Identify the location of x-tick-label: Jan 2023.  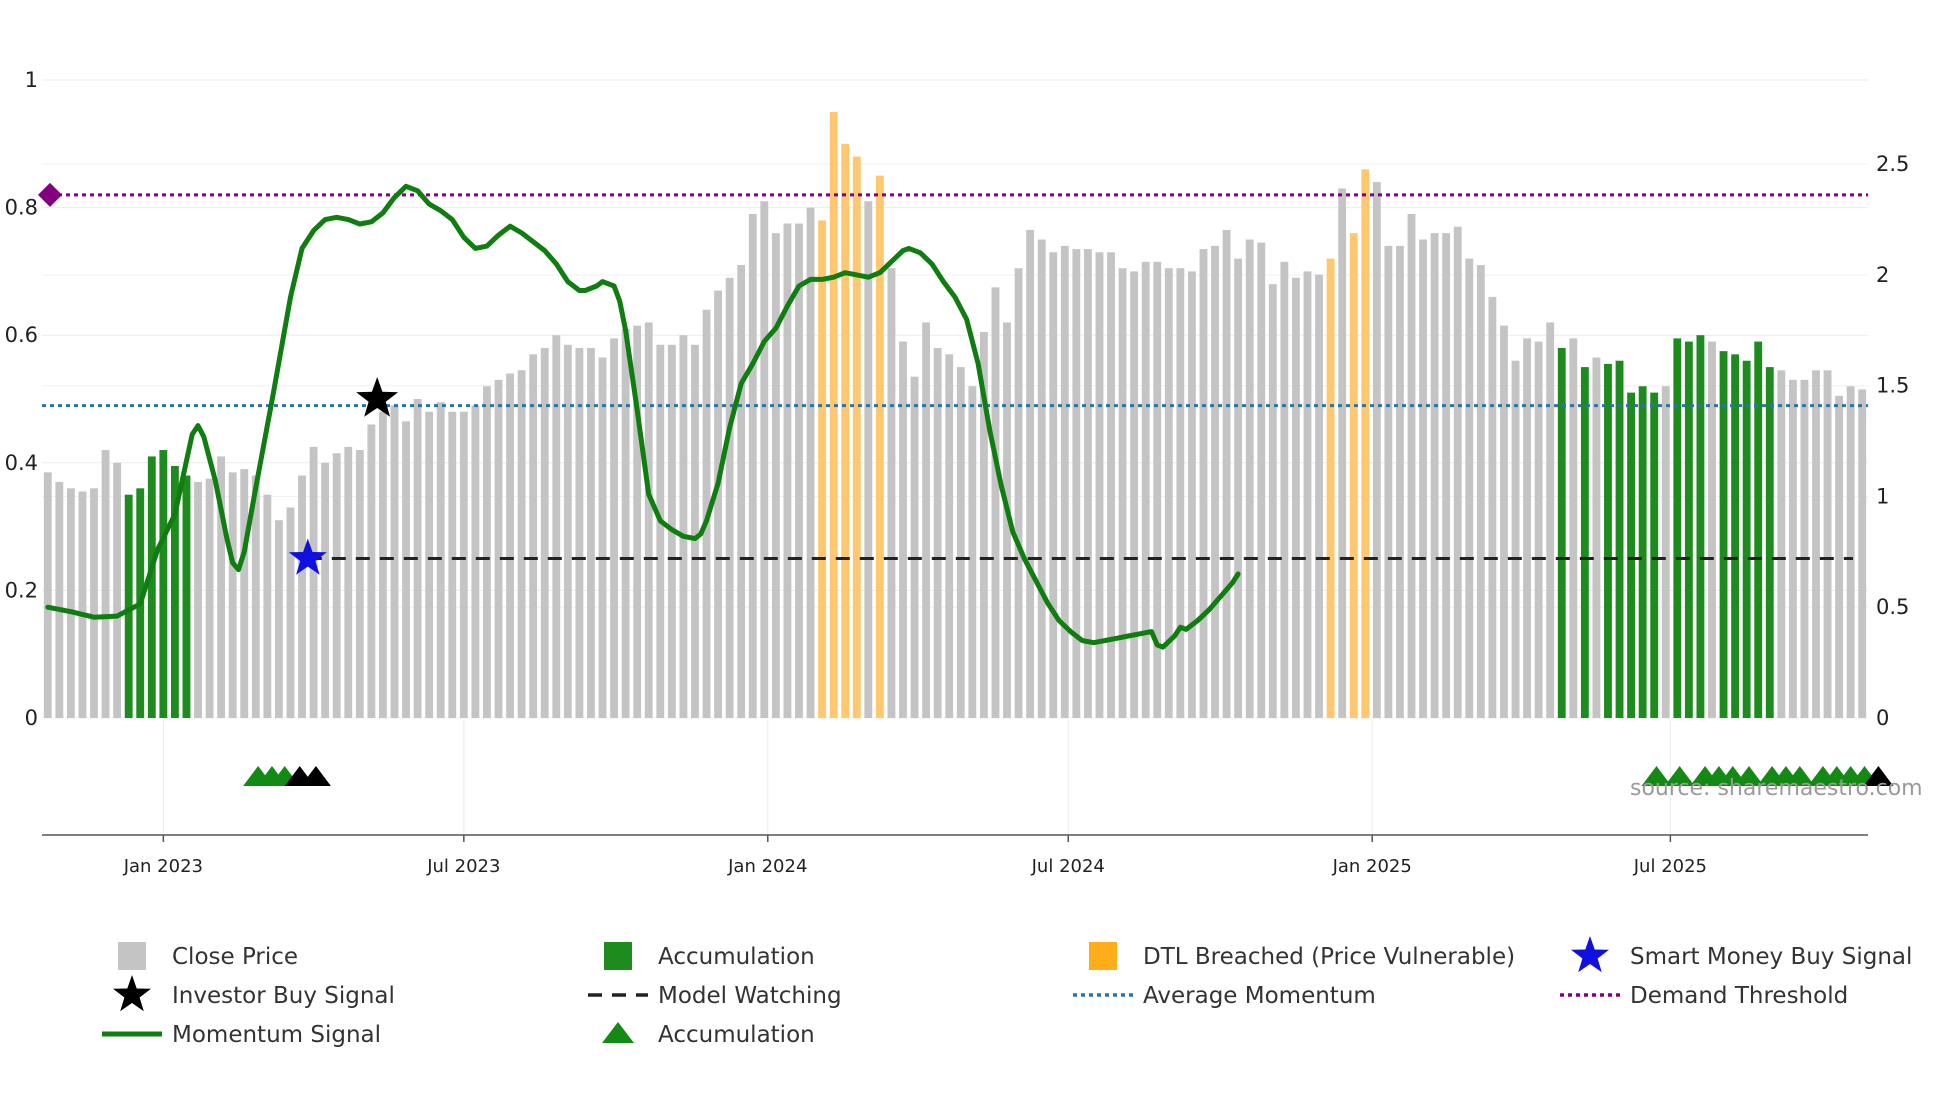
(163, 866).